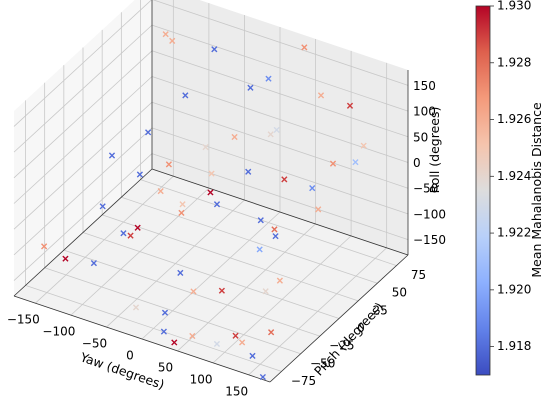 This screenshot has height=401, width=550. Describe the element at coordinates (399, 293) in the screenshot. I see `y-tick-label: 50` at that location.